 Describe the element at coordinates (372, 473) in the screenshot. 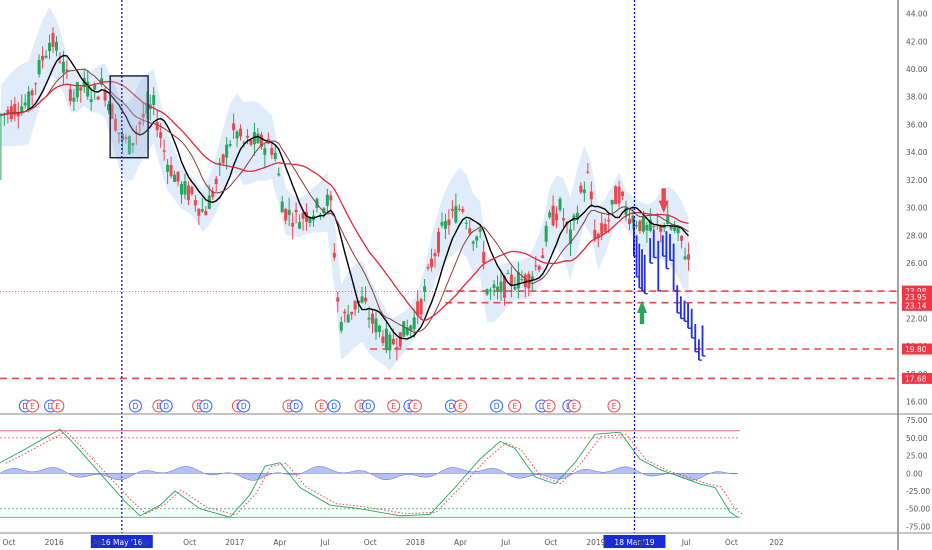

I see `oscillator-pane` at that location.